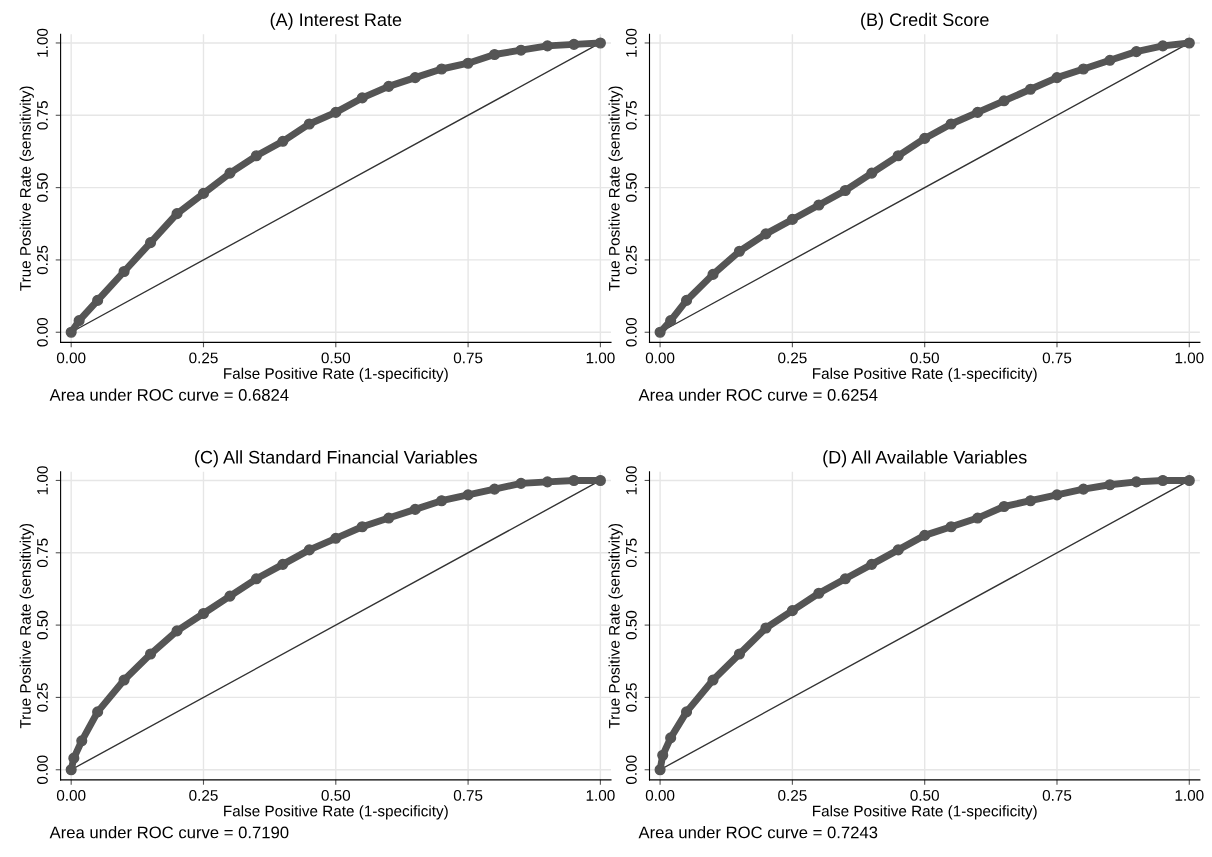 The image size is (1212, 857). What do you see at coordinates (758, 394) in the screenshot?
I see `text: Area under ROC curve = 0.6254` at bounding box center [758, 394].